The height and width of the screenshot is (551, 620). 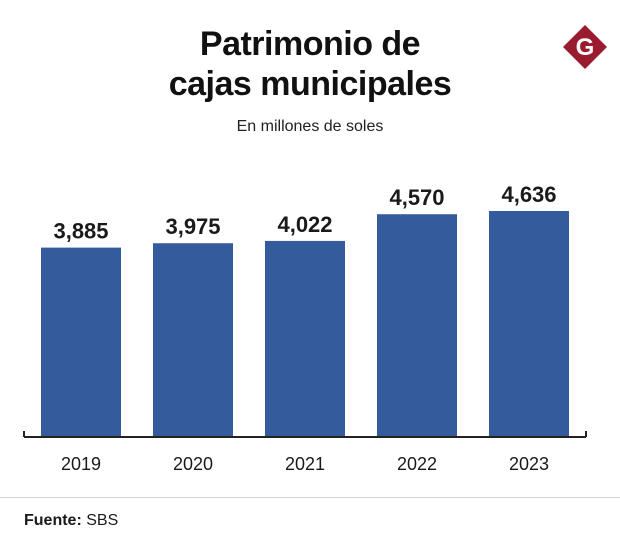 I want to click on source-value: SBS, so click(x=102, y=520).